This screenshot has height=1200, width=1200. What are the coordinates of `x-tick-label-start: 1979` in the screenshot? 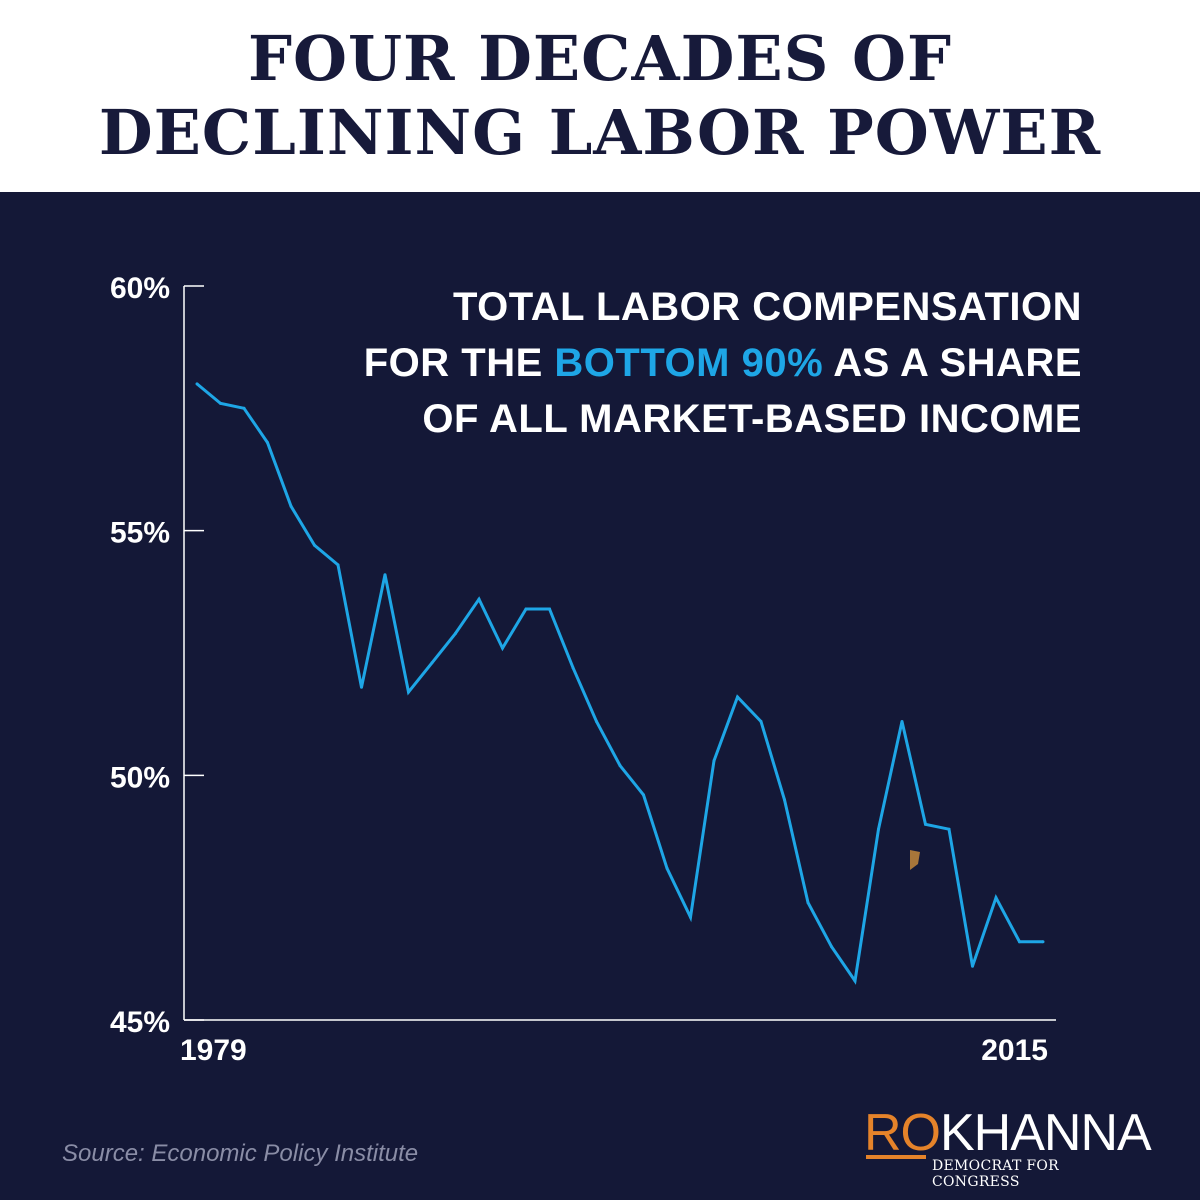 It's located at (213, 1050).